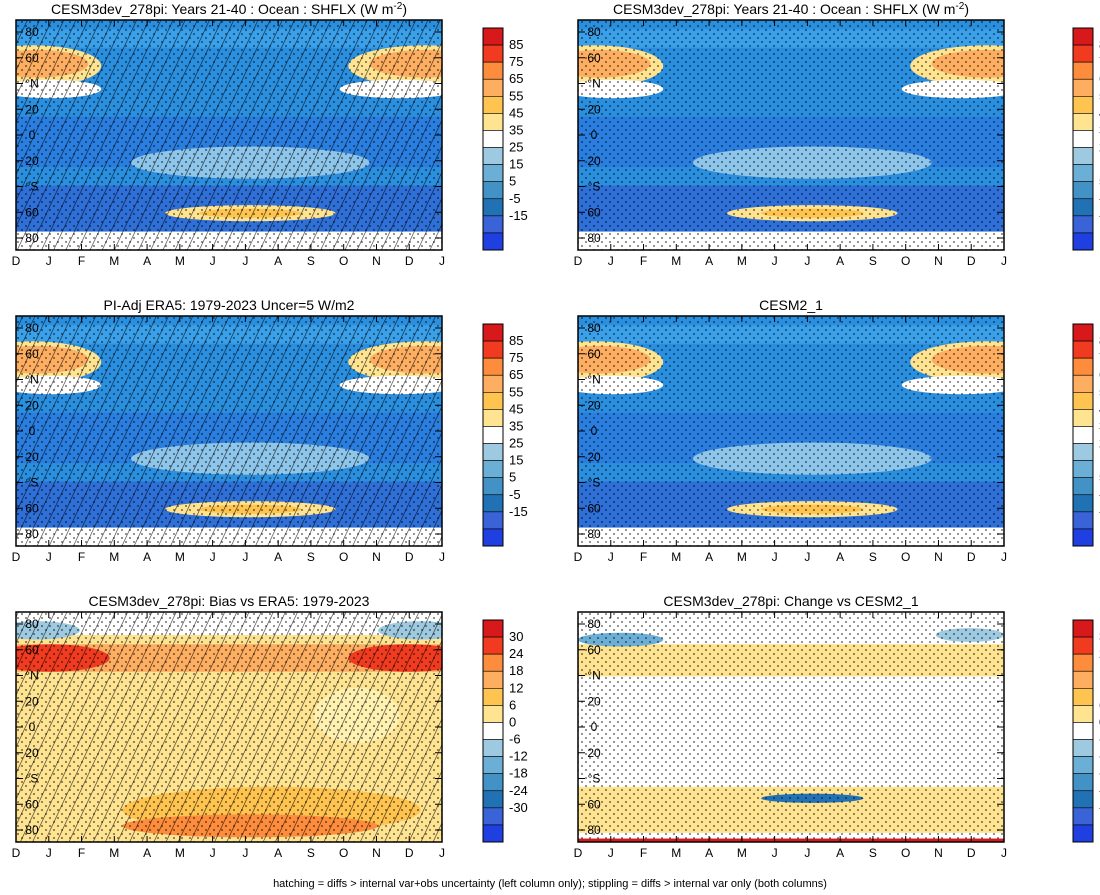 This screenshot has width=1100, height=895. I want to click on colorbar-label: -18, so click(518, 773).